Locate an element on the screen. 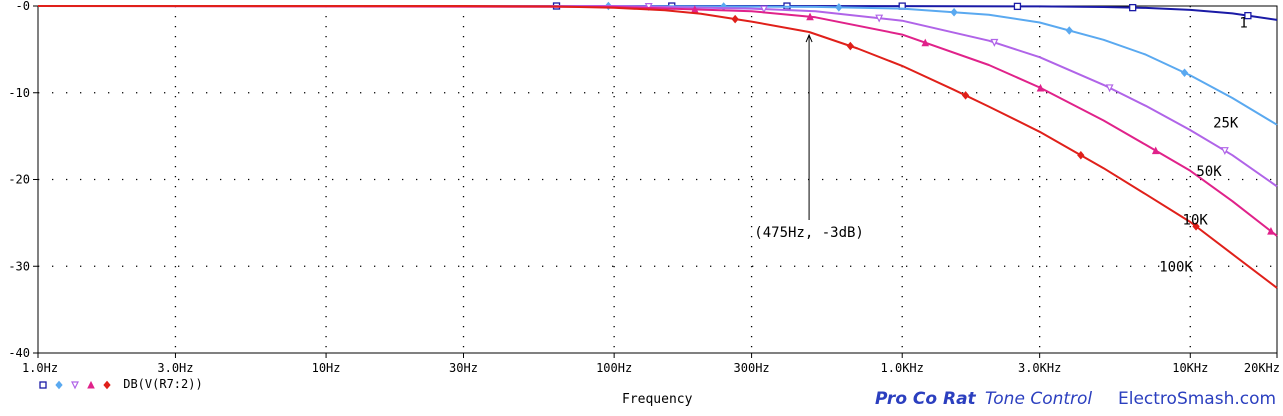 The image size is (1283, 416). x-tick-label: 3.0Hz is located at coordinates (175, 368).